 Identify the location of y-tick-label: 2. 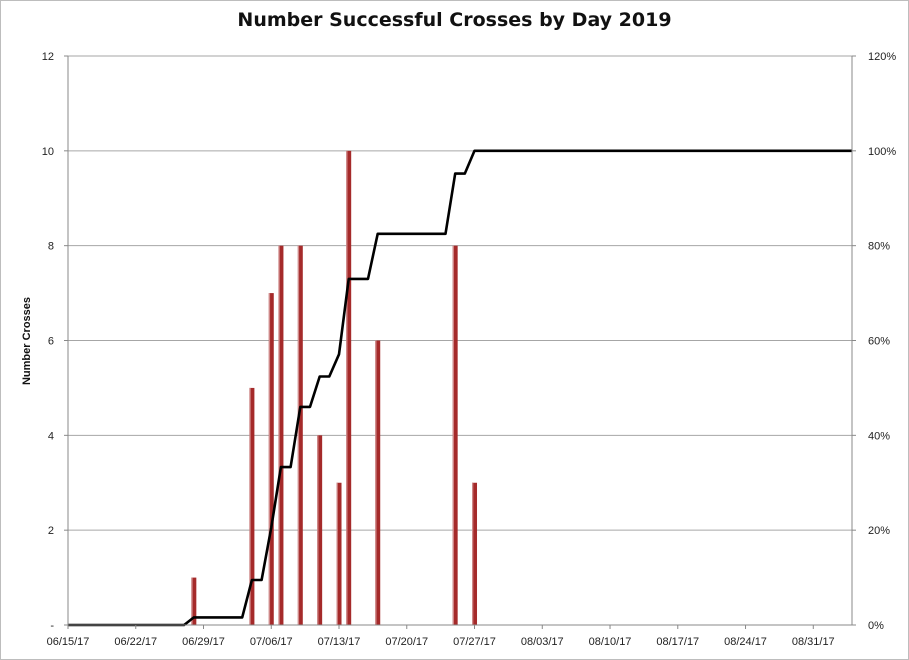
(51, 531).